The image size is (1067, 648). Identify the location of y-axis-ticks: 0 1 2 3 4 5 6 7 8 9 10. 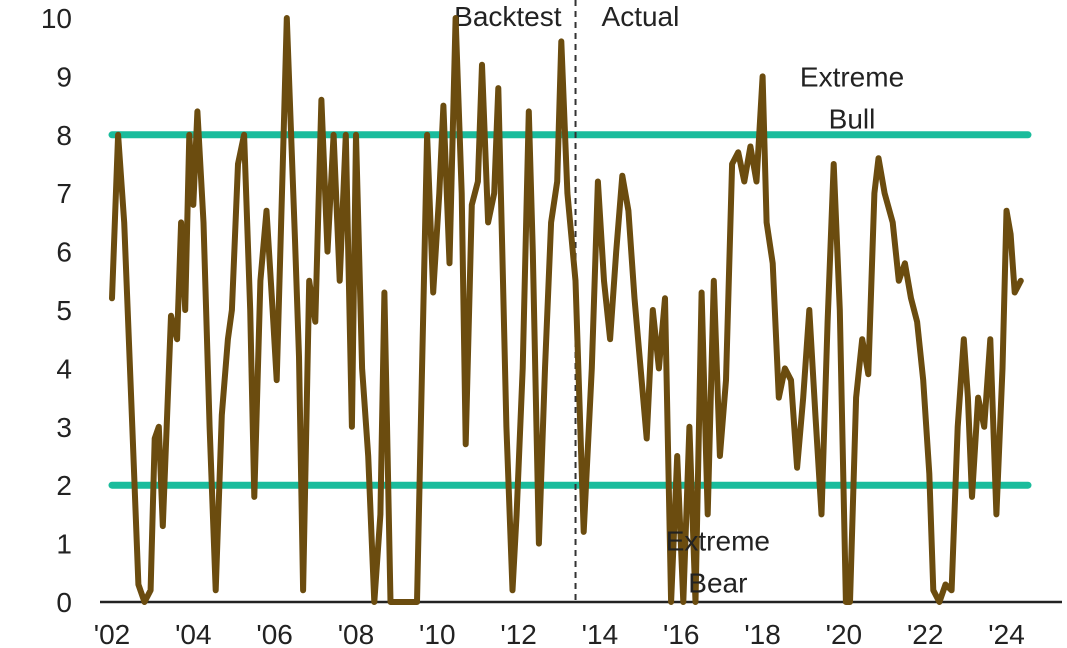
(56, 310).